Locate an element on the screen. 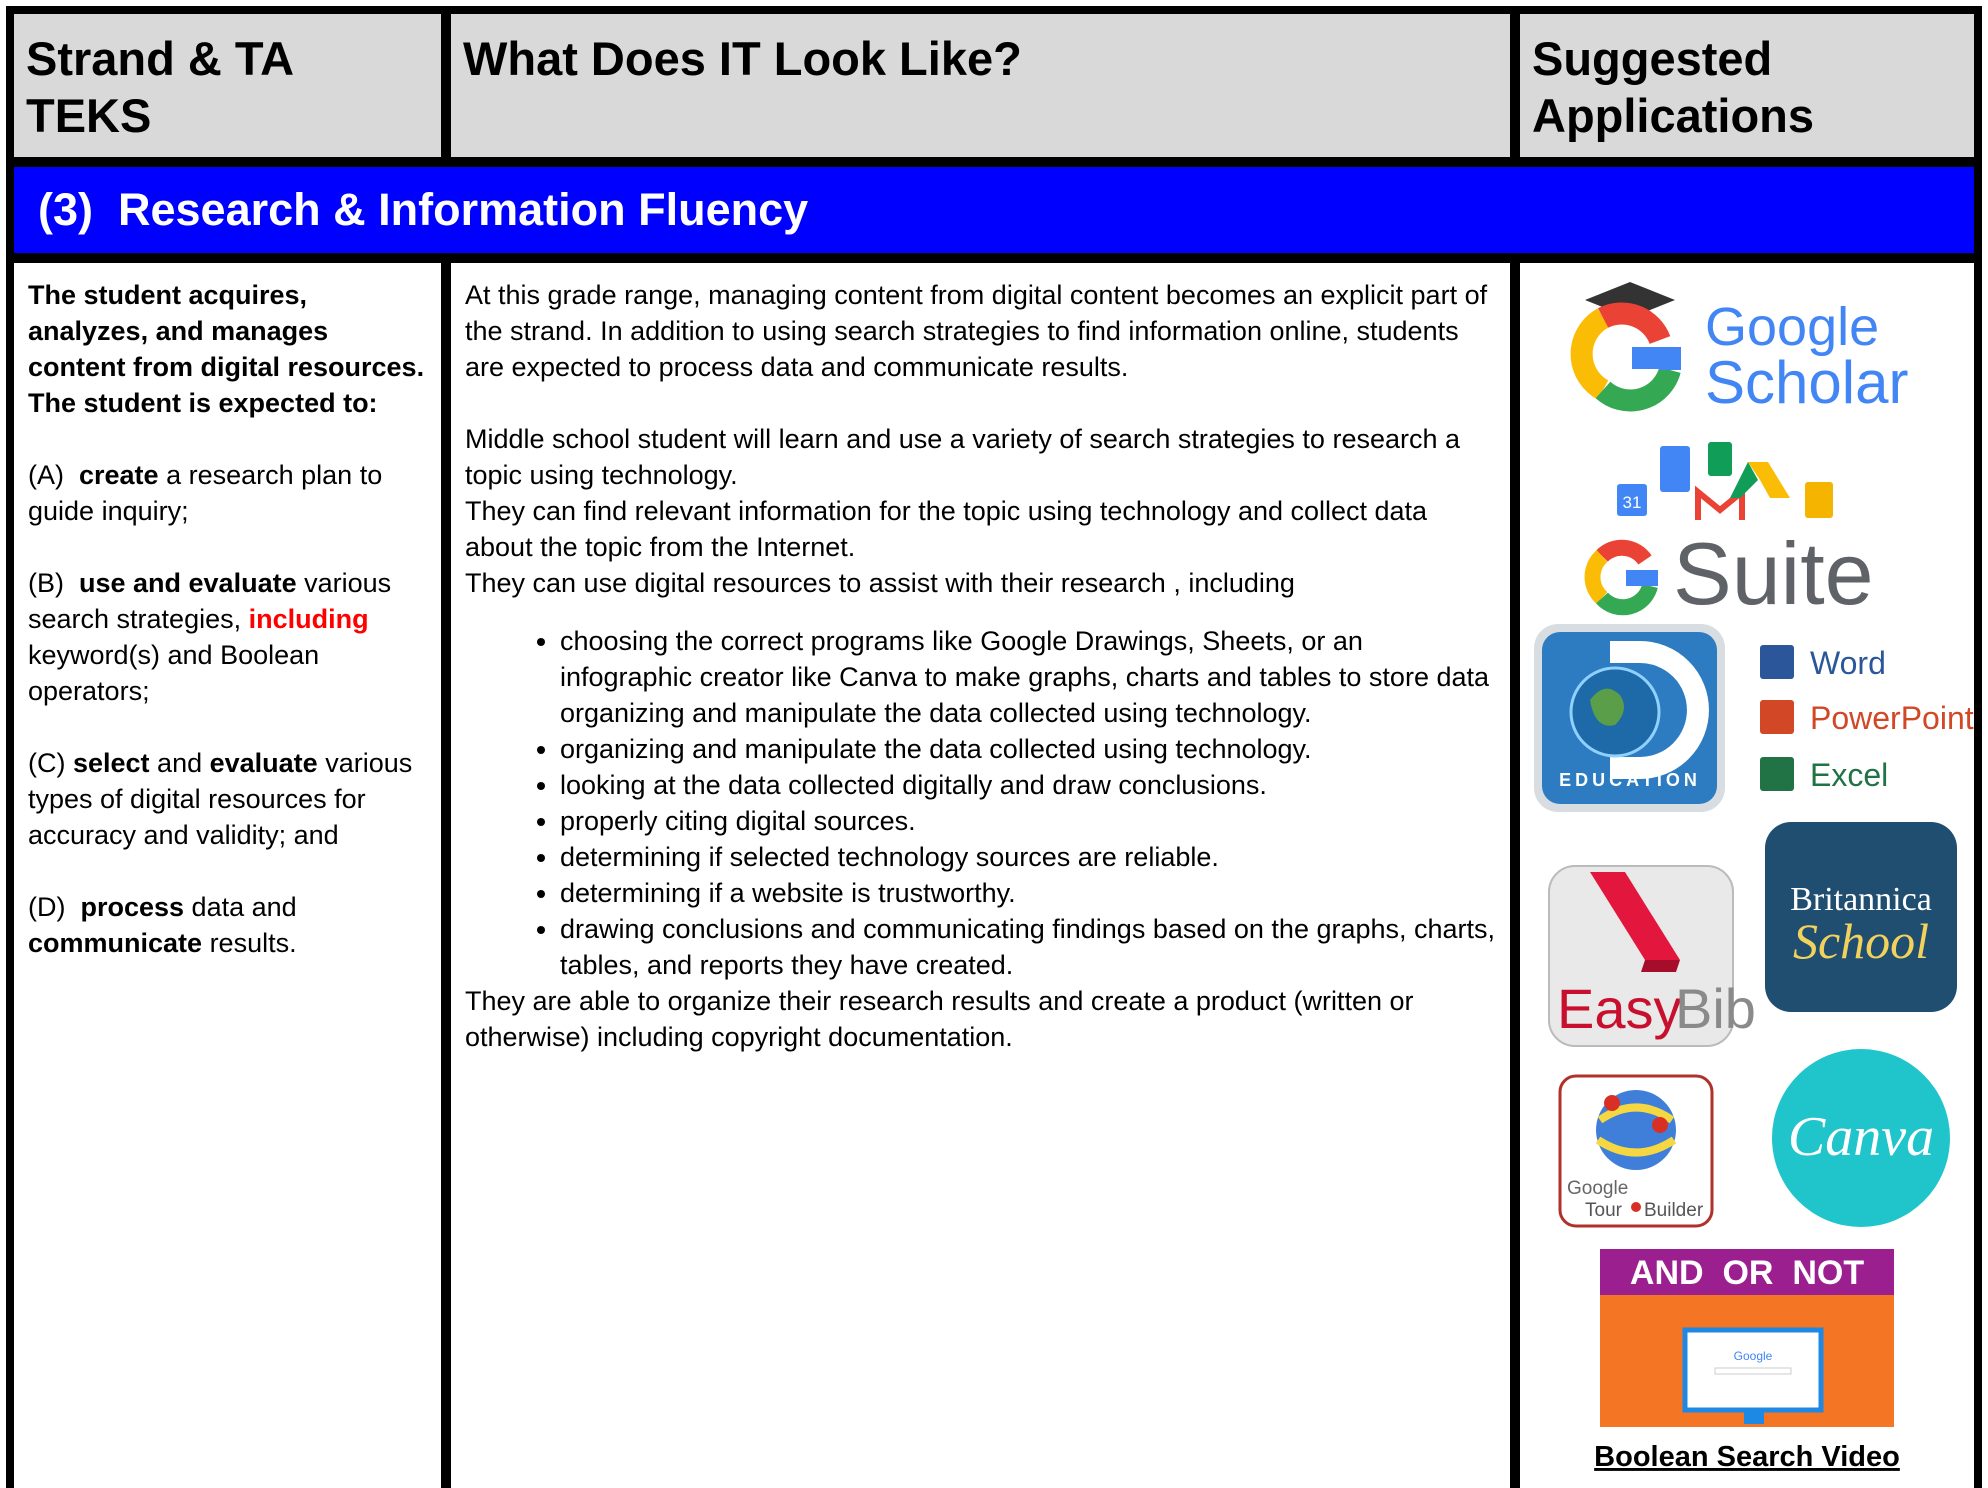 The height and width of the screenshot is (1488, 1988). text-run: (B) is located at coordinates (53, 583).